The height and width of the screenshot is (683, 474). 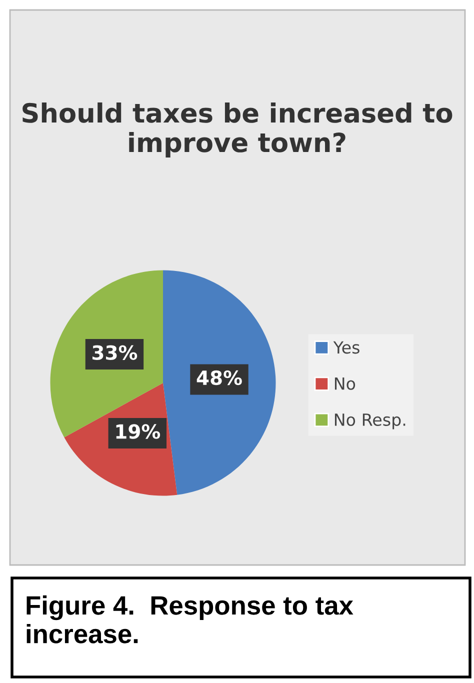 What do you see at coordinates (237, 130) in the screenshot?
I see `chart-title: Should taxes be increased to improve town?` at bounding box center [237, 130].